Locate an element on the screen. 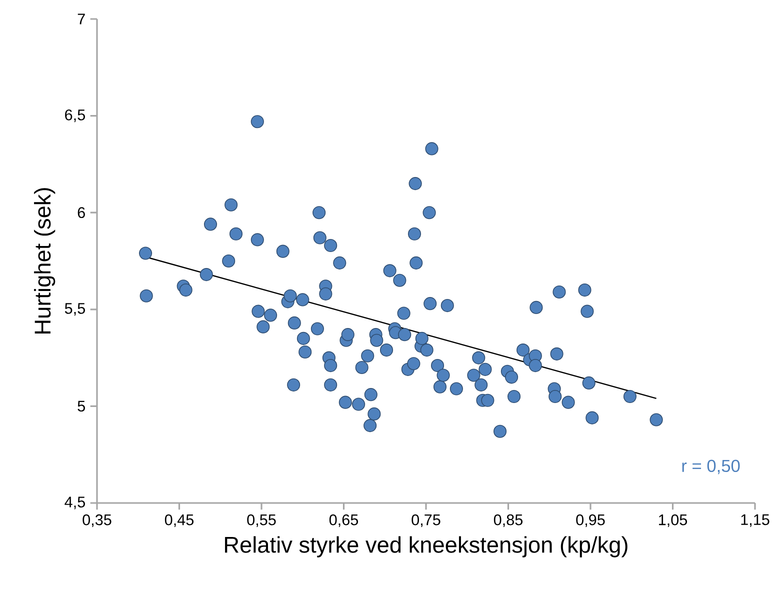 The width and height of the screenshot is (777, 593). y-axis-title: Hurtighet (sek) is located at coordinates (45, 261).